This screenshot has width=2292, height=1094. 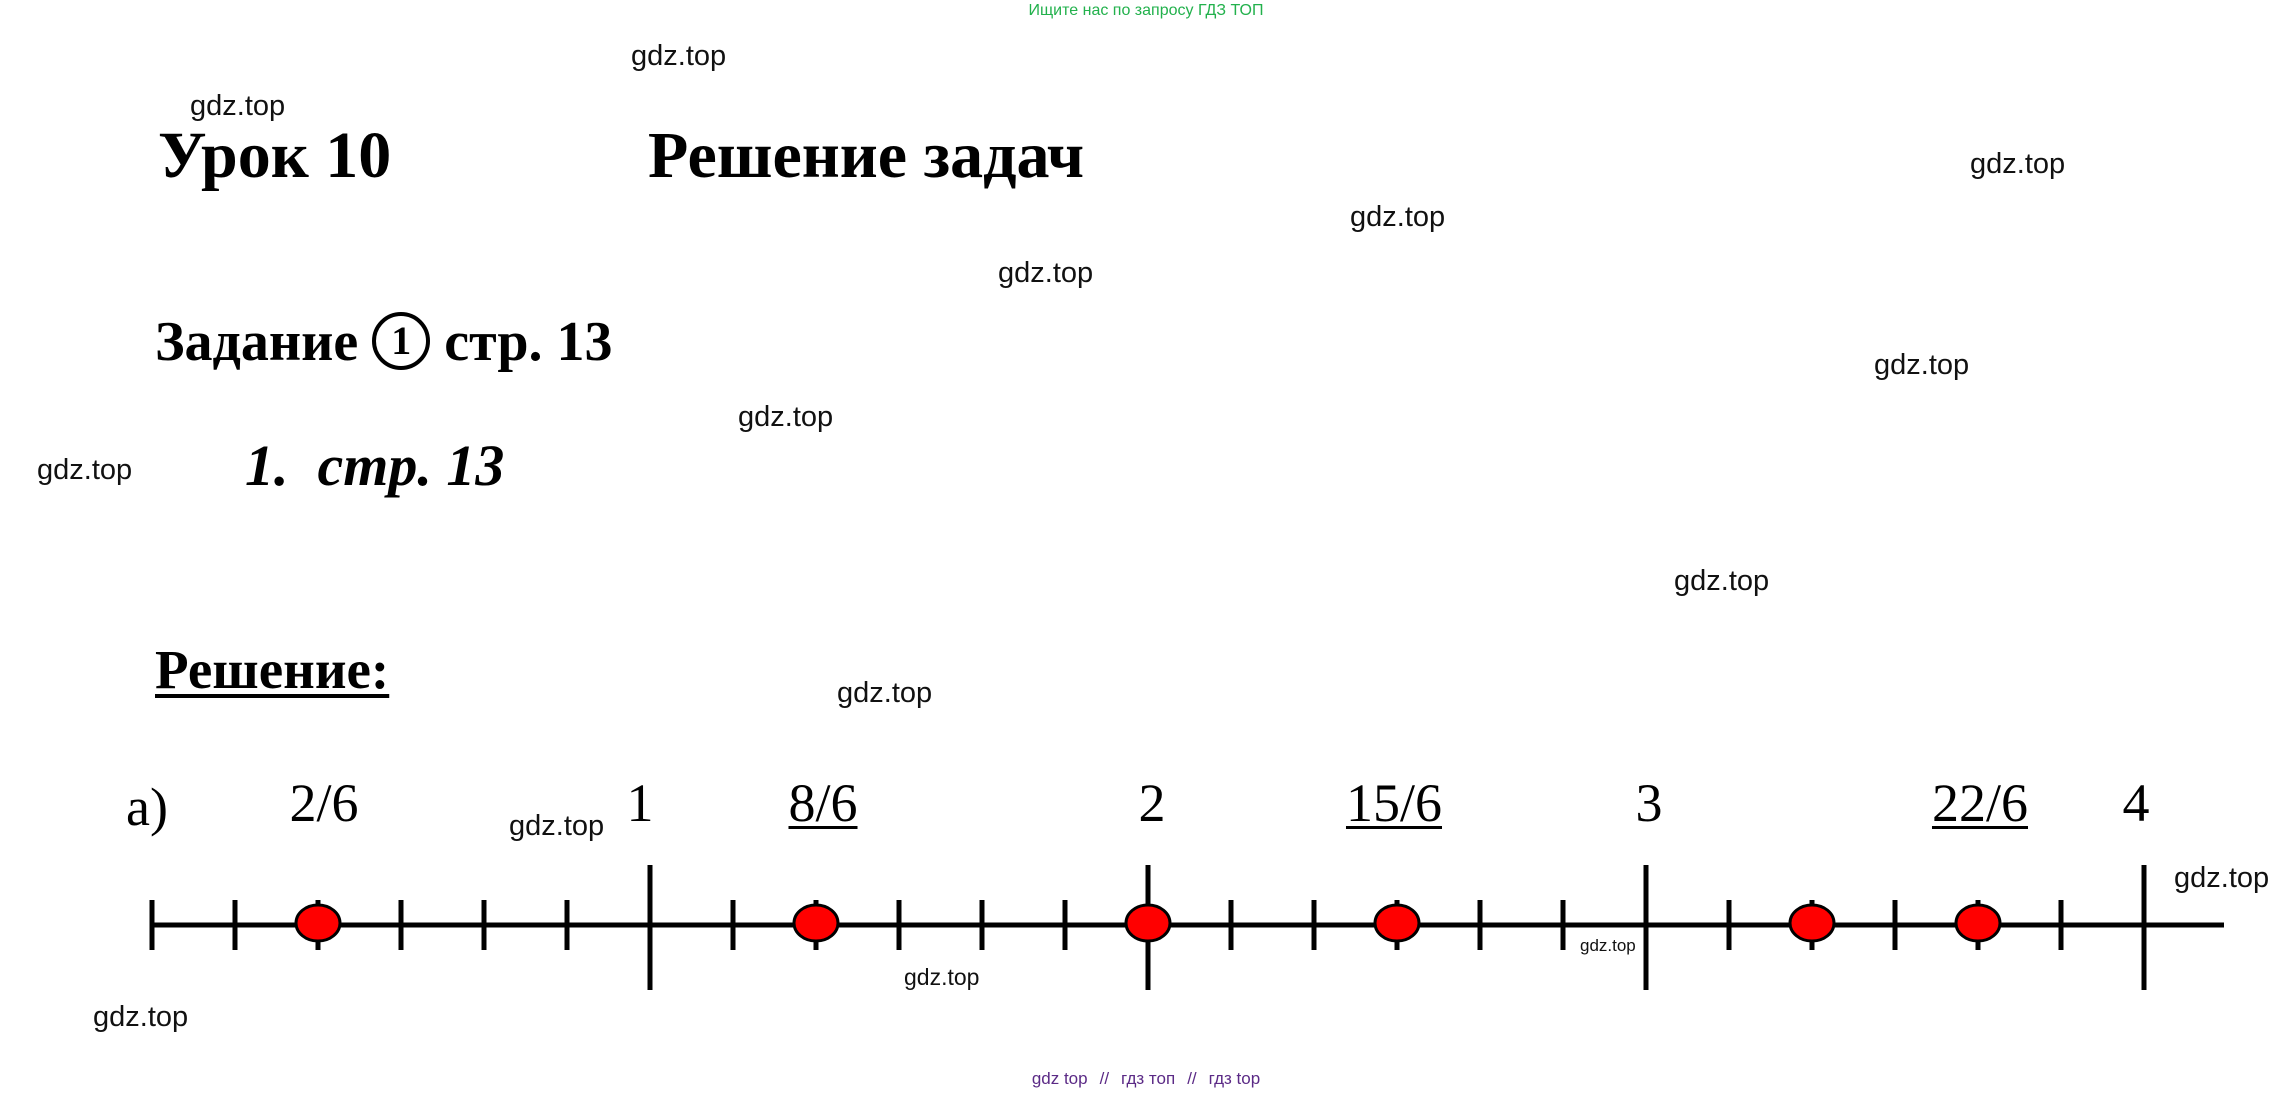 What do you see at coordinates (1152, 803) in the screenshot?
I see `integer-label: 2` at bounding box center [1152, 803].